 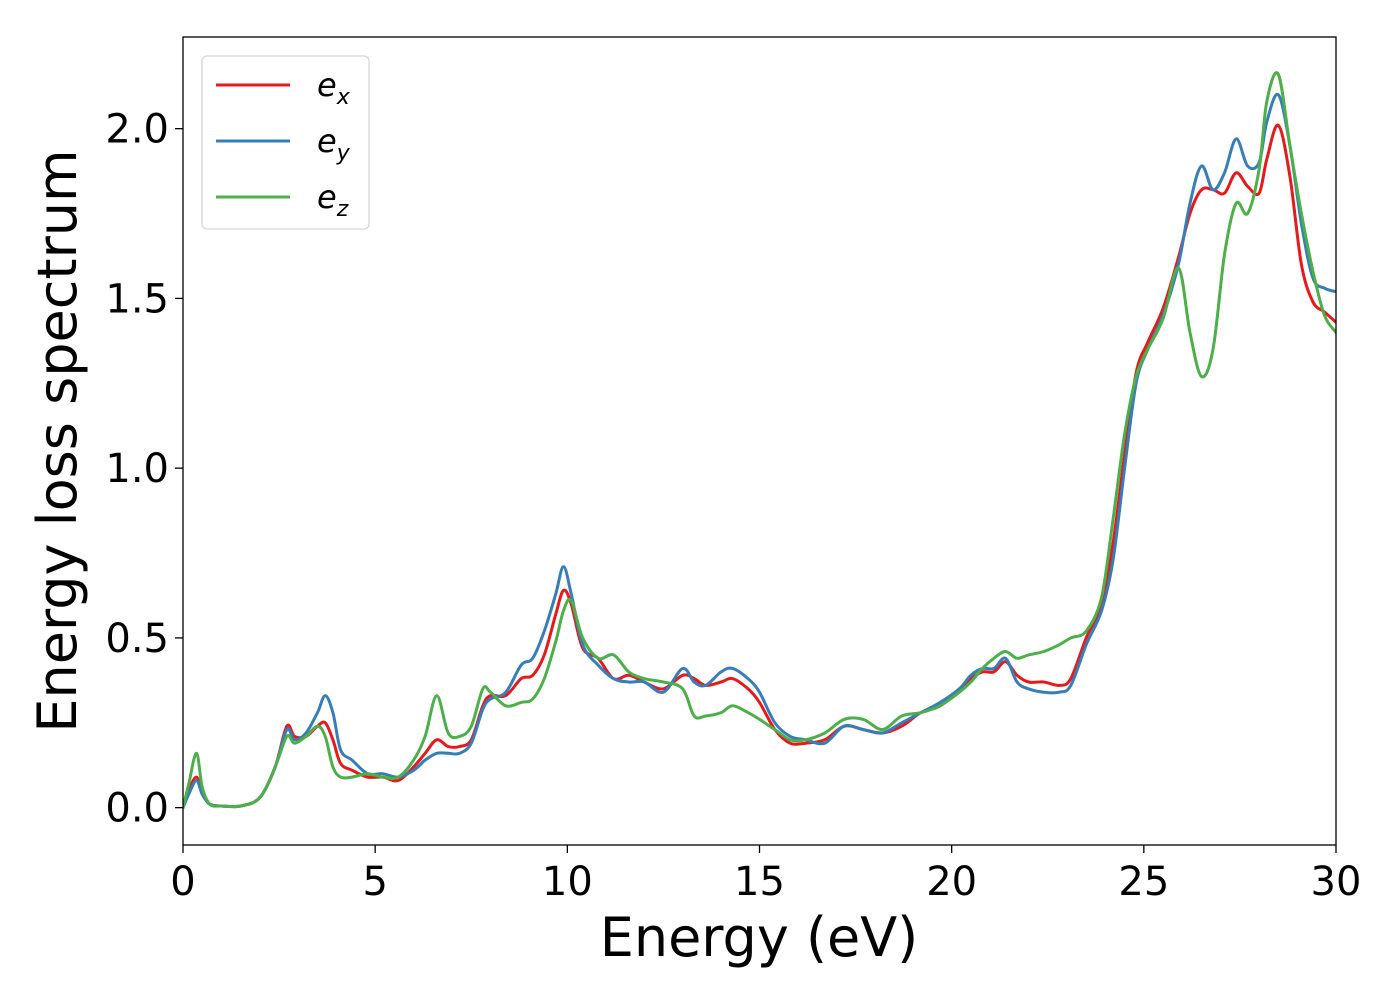 What do you see at coordinates (182, 882) in the screenshot?
I see `x-tick-label: 0` at bounding box center [182, 882].